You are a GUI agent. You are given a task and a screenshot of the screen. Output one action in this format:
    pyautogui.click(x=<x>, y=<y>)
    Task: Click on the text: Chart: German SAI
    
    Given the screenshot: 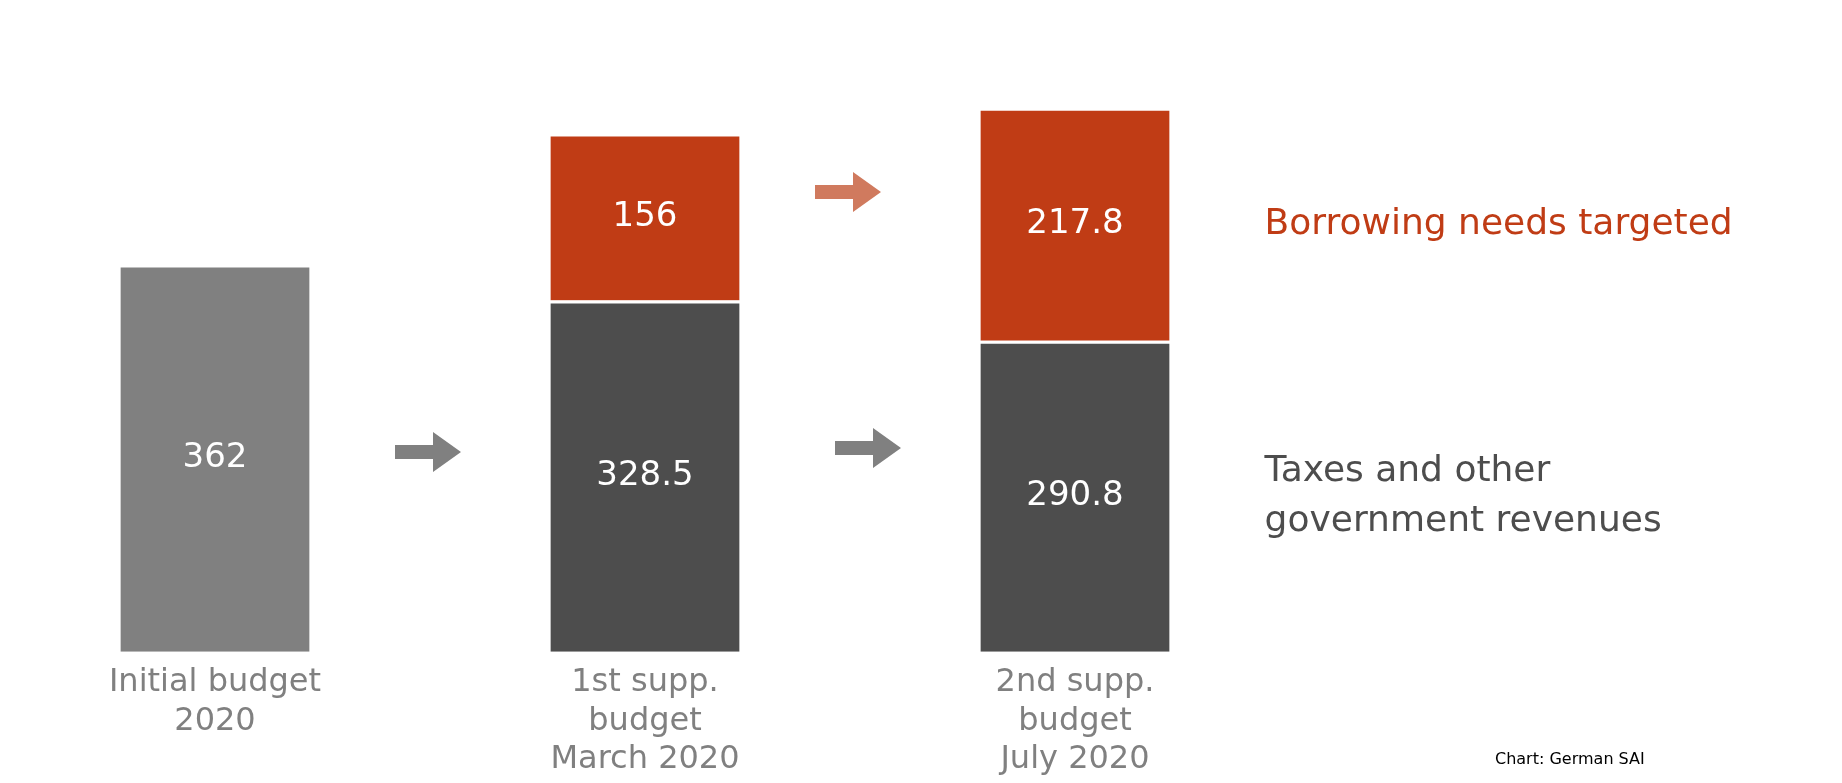 What is the action you would take?
    pyautogui.click(x=1570, y=759)
    